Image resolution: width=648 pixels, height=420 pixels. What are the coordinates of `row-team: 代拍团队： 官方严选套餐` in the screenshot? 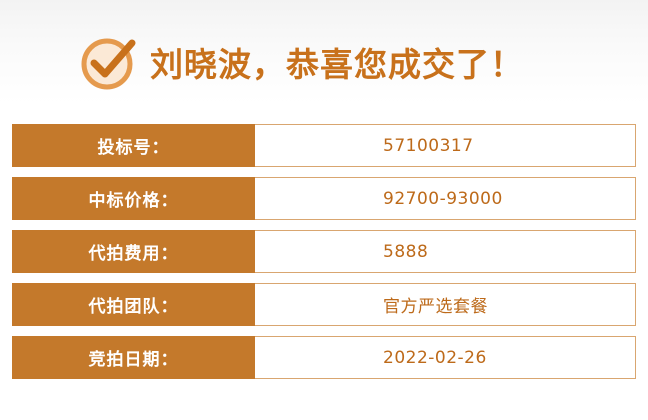 It's located at (324, 304).